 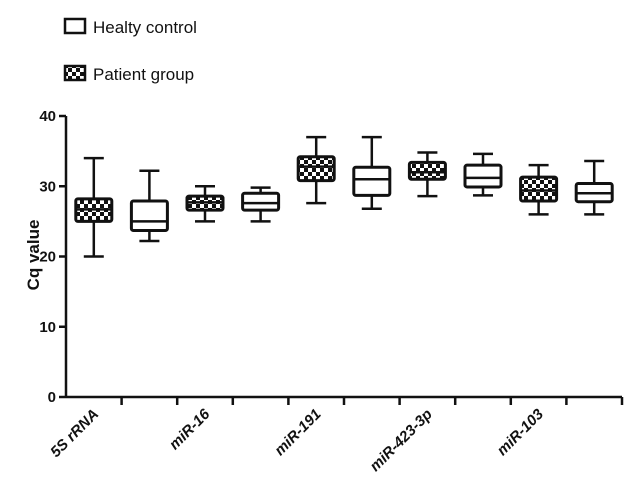 I want to click on y-tick-label: 10, so click(x=47, y=327).